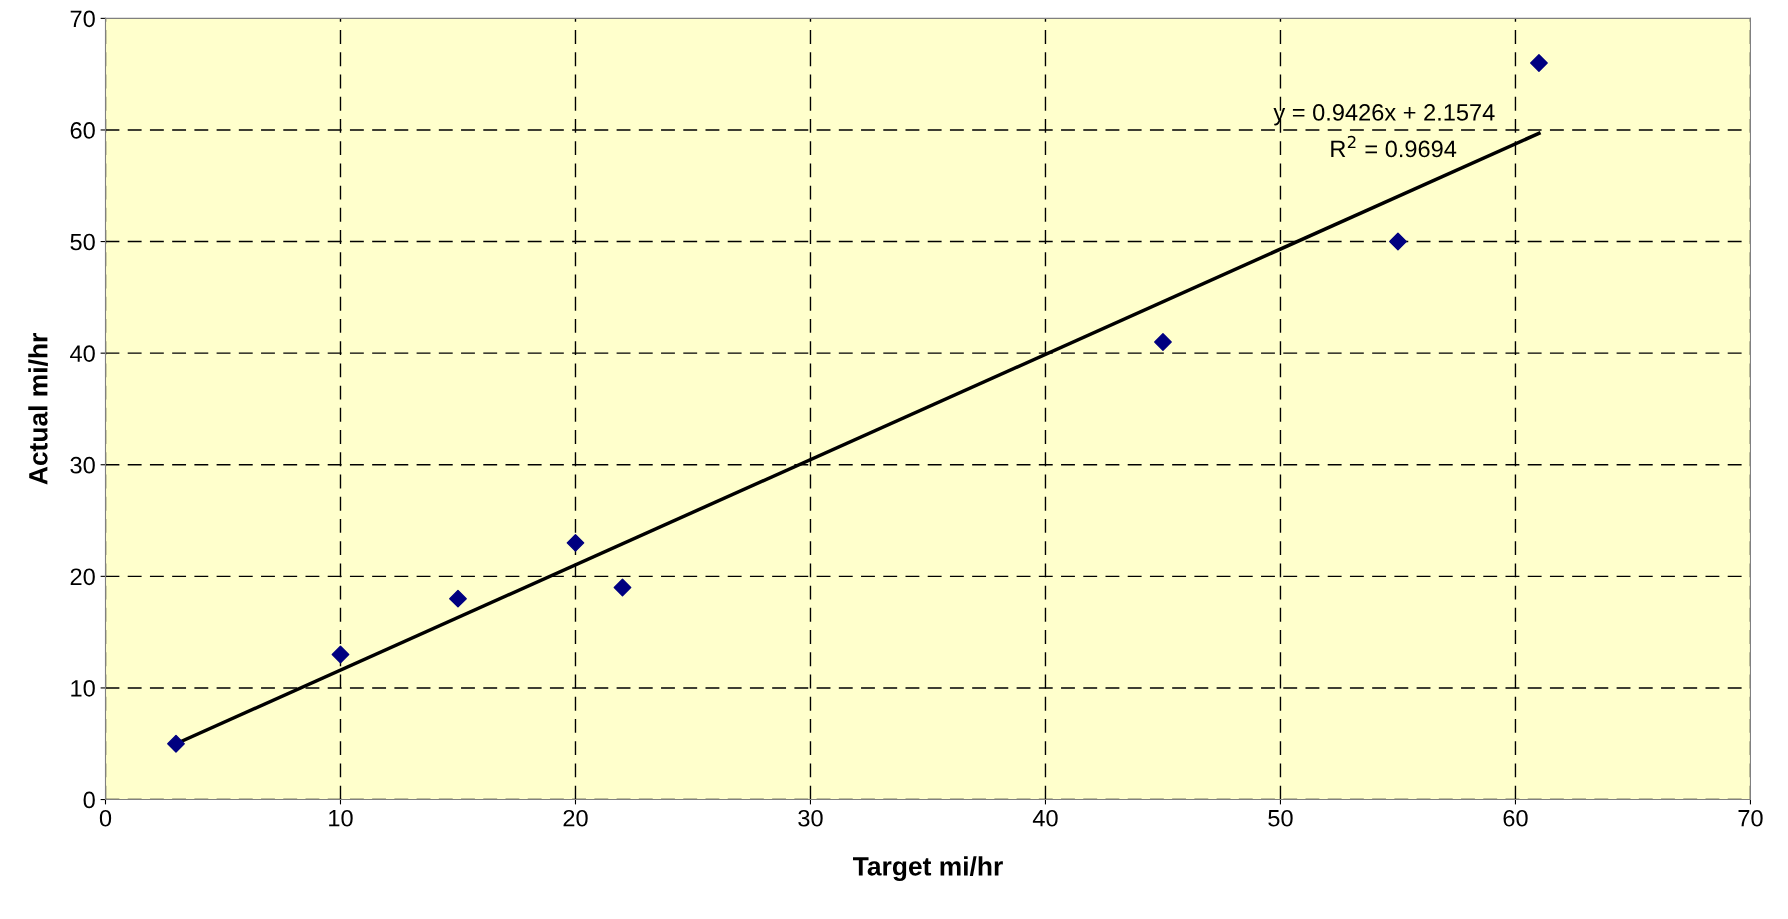 This screenshot has height=919, width=1788. I want to click on y-axis-title: Actual mi/hr, so click(38, 409).